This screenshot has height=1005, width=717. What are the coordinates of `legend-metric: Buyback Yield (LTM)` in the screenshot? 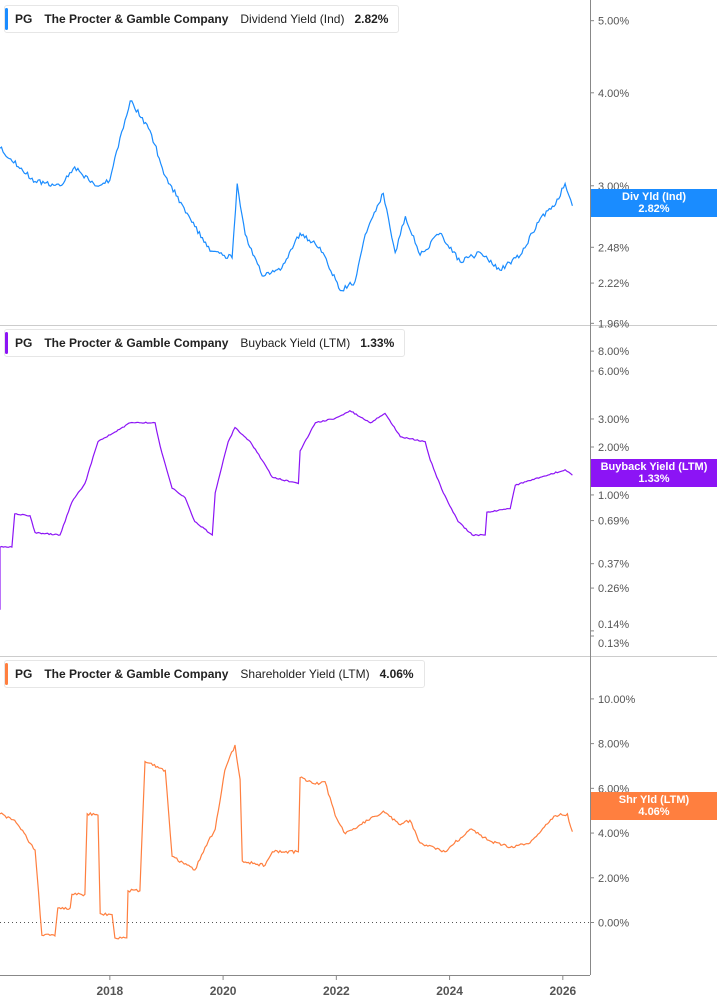 It's located at (295, 343).